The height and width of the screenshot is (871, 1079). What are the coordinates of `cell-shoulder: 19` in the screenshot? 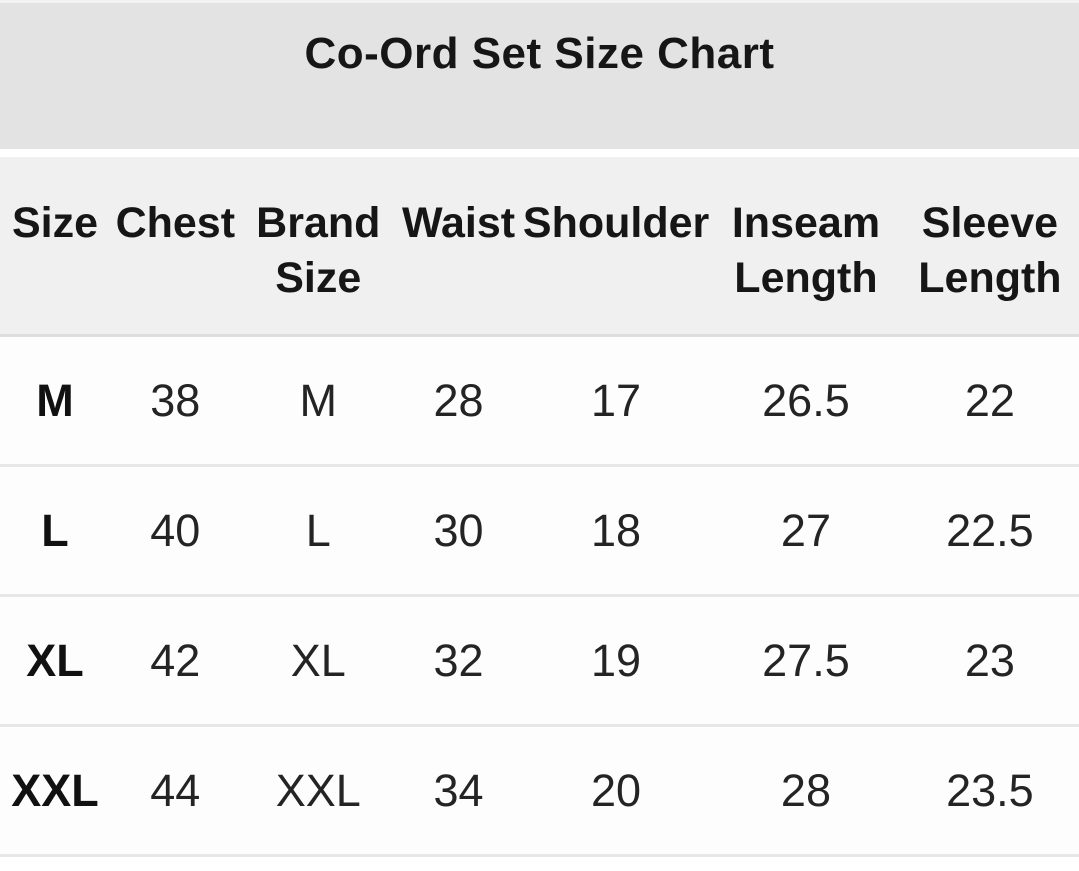 It's located at (616, 660).